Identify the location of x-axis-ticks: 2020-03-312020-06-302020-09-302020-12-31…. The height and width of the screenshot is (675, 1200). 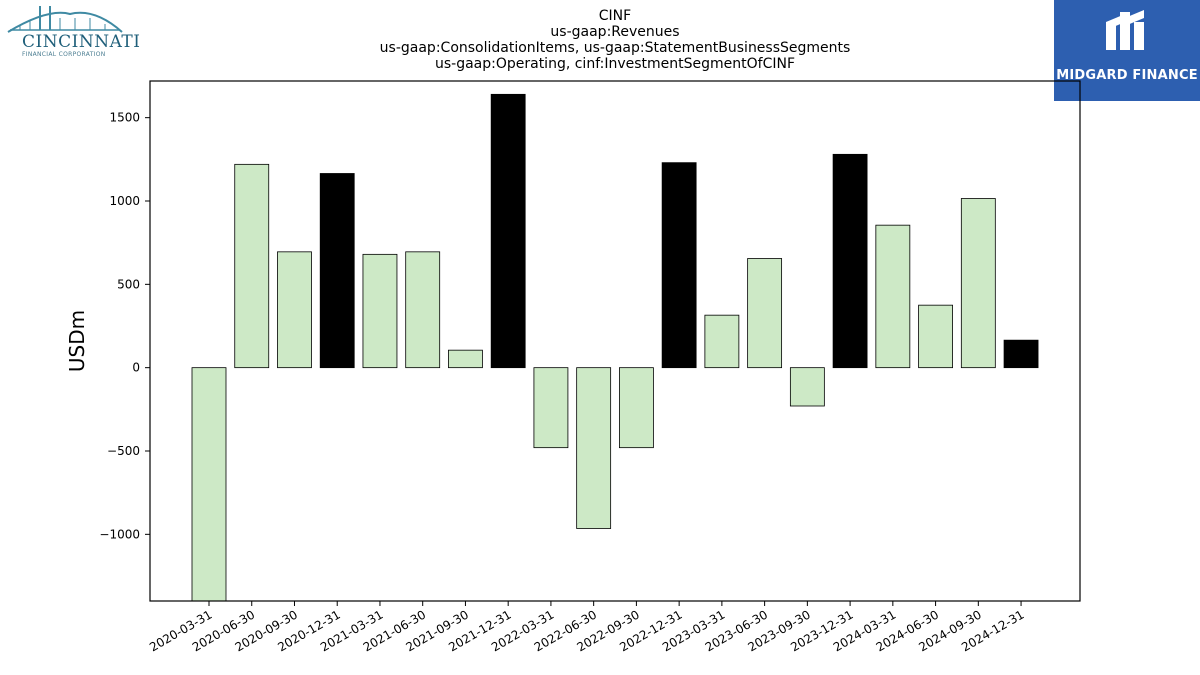
(587, 627).